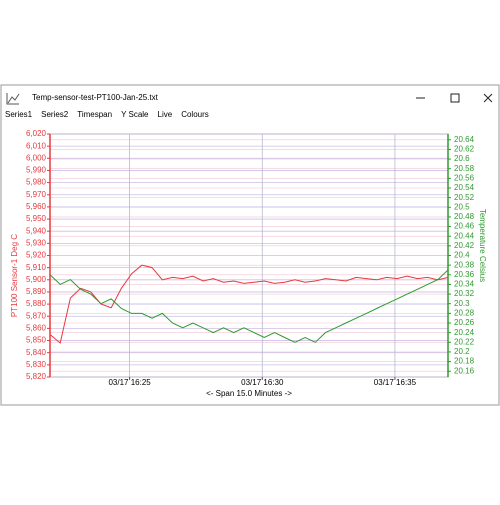 The width and height of the screenshot is (500, 505). What do you see at coordinates (464, 341) in the screenshot?
I see `y2-tick-label: 20.22` at bounding box center [464, 341].